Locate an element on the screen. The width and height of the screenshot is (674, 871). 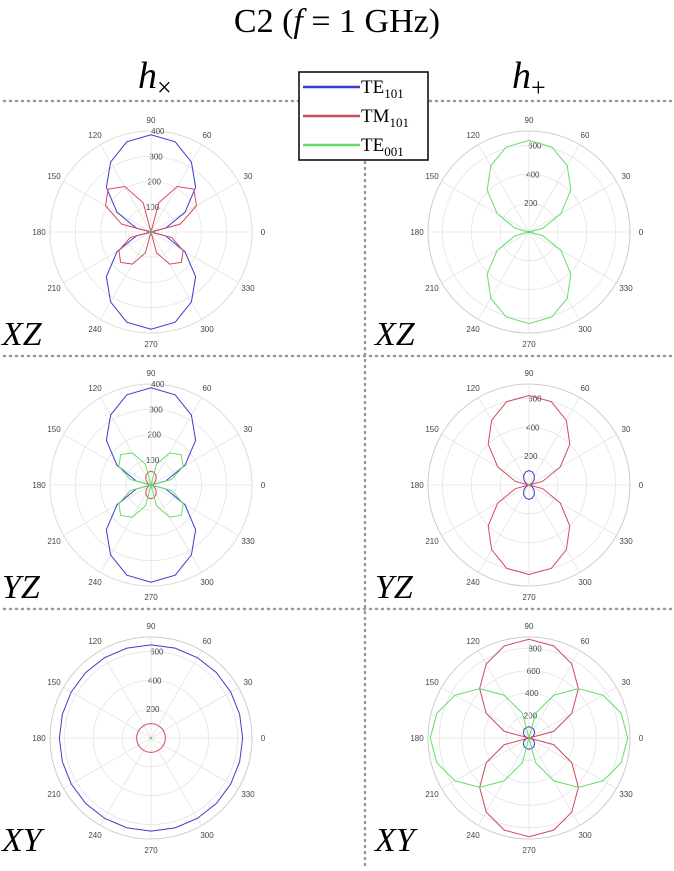
theta-tick-label: 270 is located at coordinates (151, 344).